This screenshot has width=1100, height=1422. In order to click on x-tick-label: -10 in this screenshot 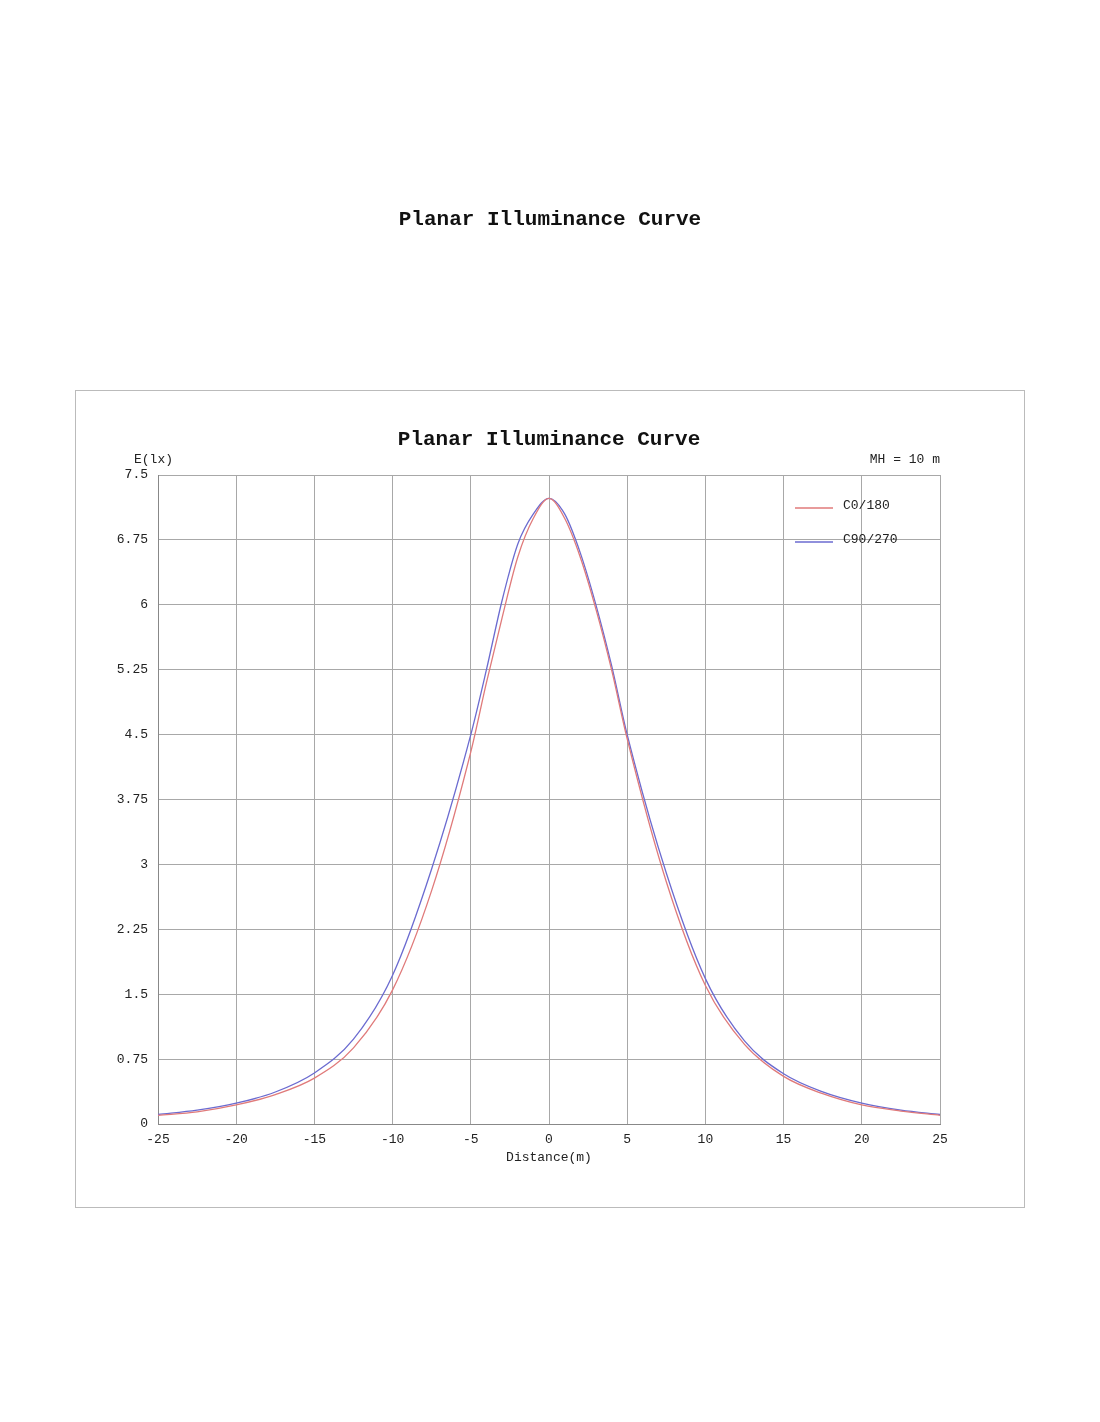, I will do `click(392, 1140)`.